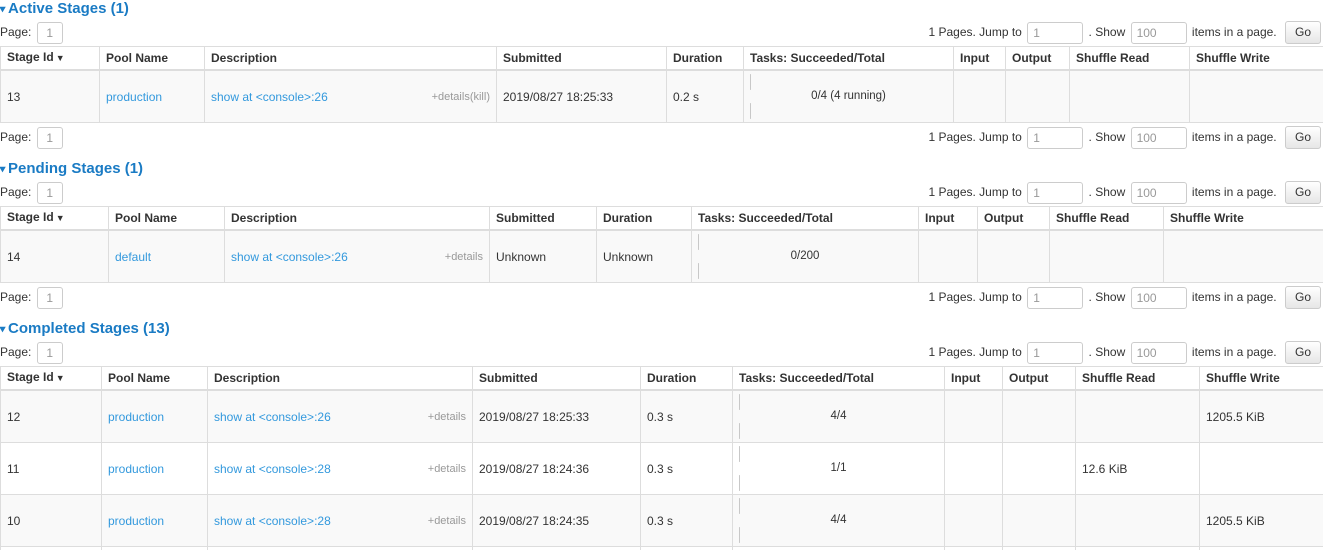 The image size is (1323, 550). What do you see at coordinates (51, 416) in the screenshot?
I see `cell-stage-id: 12` at bounding box center [51, 416].